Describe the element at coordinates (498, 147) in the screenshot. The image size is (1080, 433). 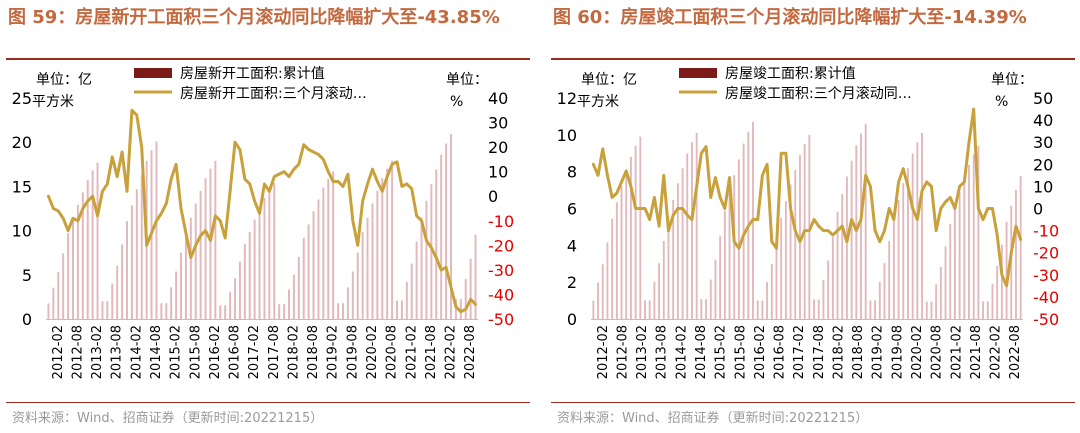
I see `right-tick-label: 20` at that location.